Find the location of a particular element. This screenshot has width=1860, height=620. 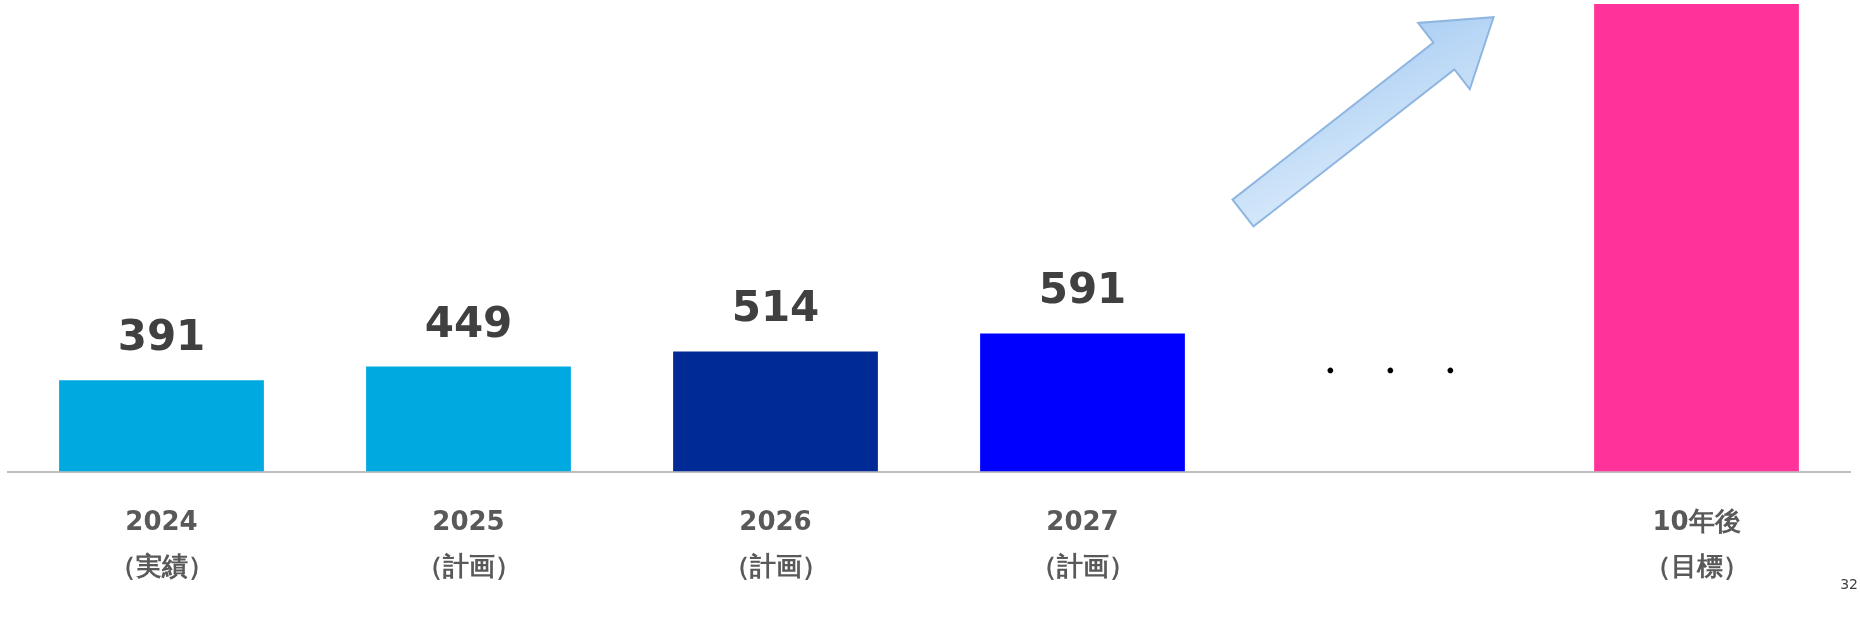

x-tick-label: 2027（計画） is located at coordinates (1082, 543).